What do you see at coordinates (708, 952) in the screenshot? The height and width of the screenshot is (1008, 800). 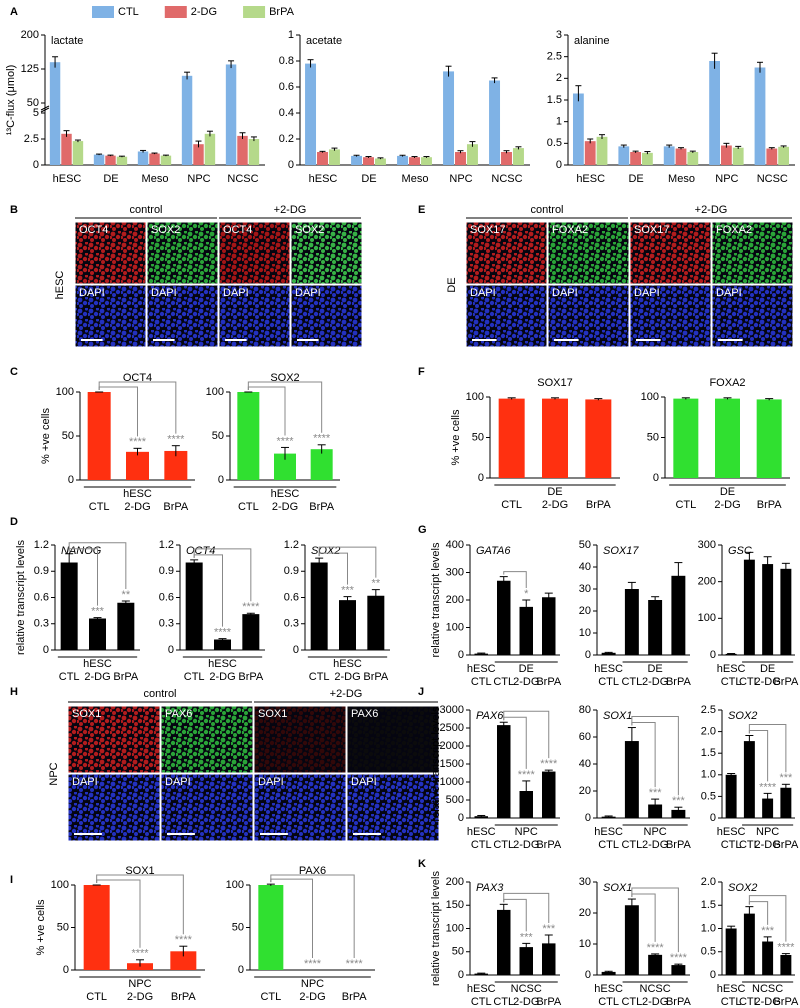 I see `y-tick-label: 0.5` at bounding box center [708, 952].